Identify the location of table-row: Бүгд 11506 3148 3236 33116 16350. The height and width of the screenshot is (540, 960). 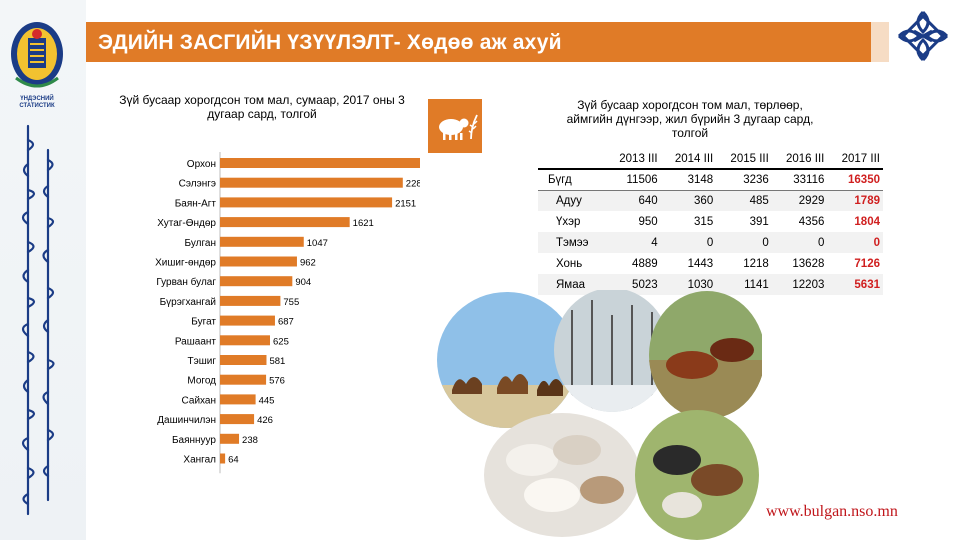
(710, 180).